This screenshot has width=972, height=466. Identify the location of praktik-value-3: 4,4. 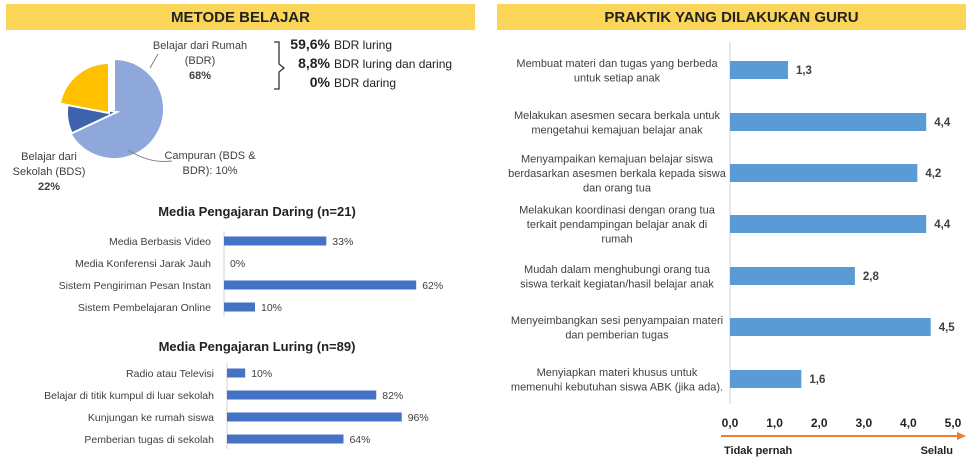
(942, 225).